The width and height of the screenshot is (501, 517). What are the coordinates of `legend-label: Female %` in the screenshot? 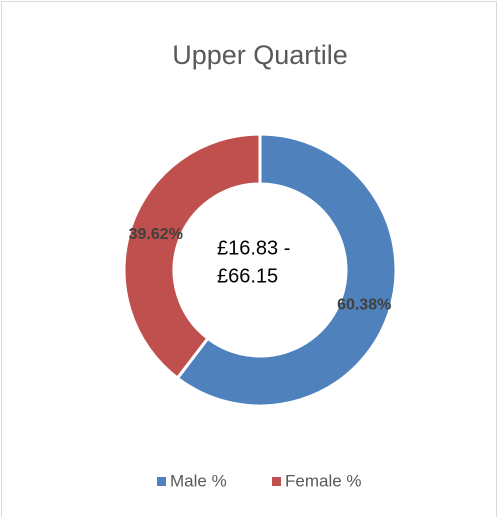 It's located at (323, 480).